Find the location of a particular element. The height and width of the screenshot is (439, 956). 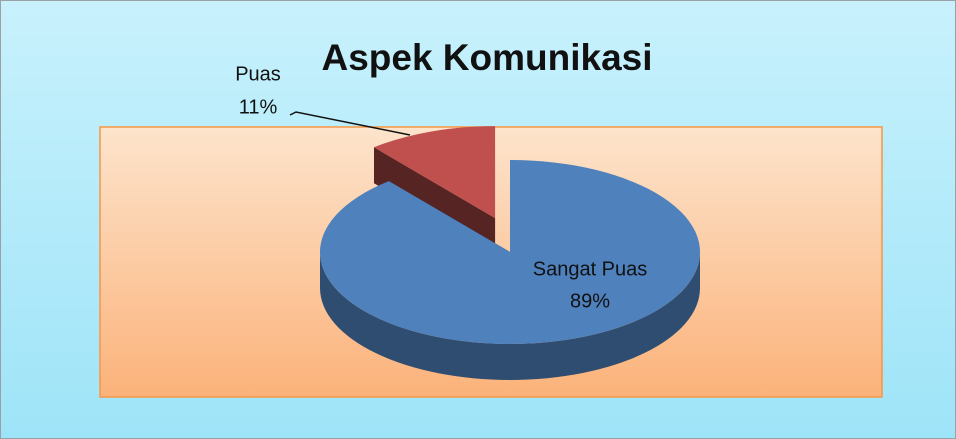

slice-value-label: 11% is located at coordinates (258, 107).